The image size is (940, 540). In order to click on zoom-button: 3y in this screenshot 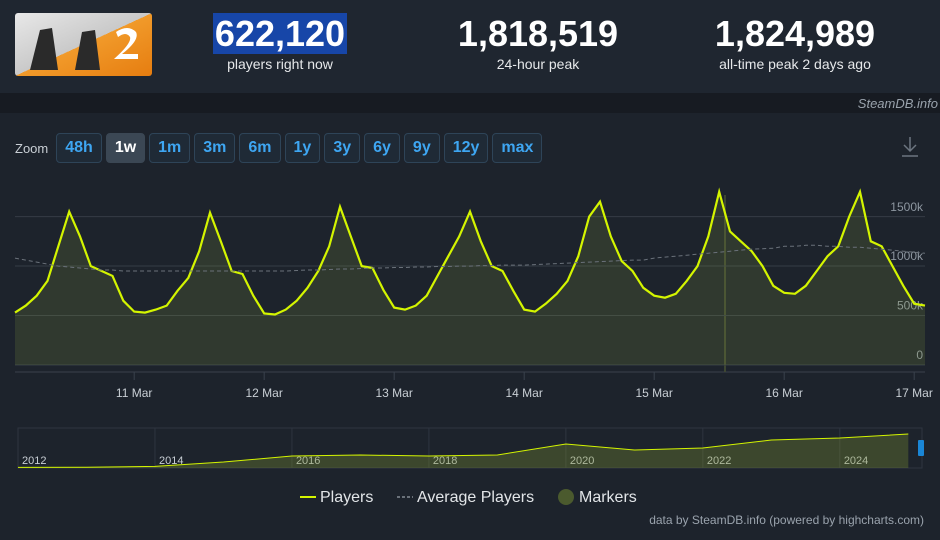, I will do `click(342, 148)`.